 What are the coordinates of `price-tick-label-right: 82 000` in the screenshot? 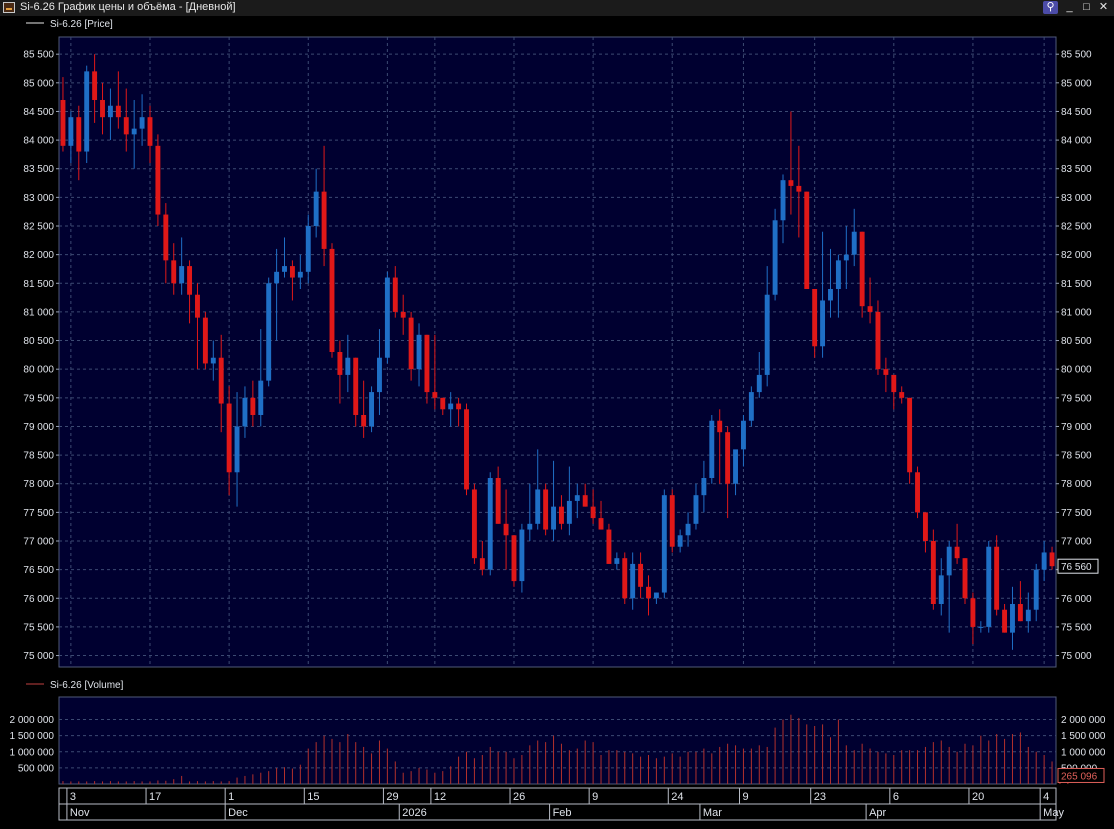 It's located at (1076, 255).